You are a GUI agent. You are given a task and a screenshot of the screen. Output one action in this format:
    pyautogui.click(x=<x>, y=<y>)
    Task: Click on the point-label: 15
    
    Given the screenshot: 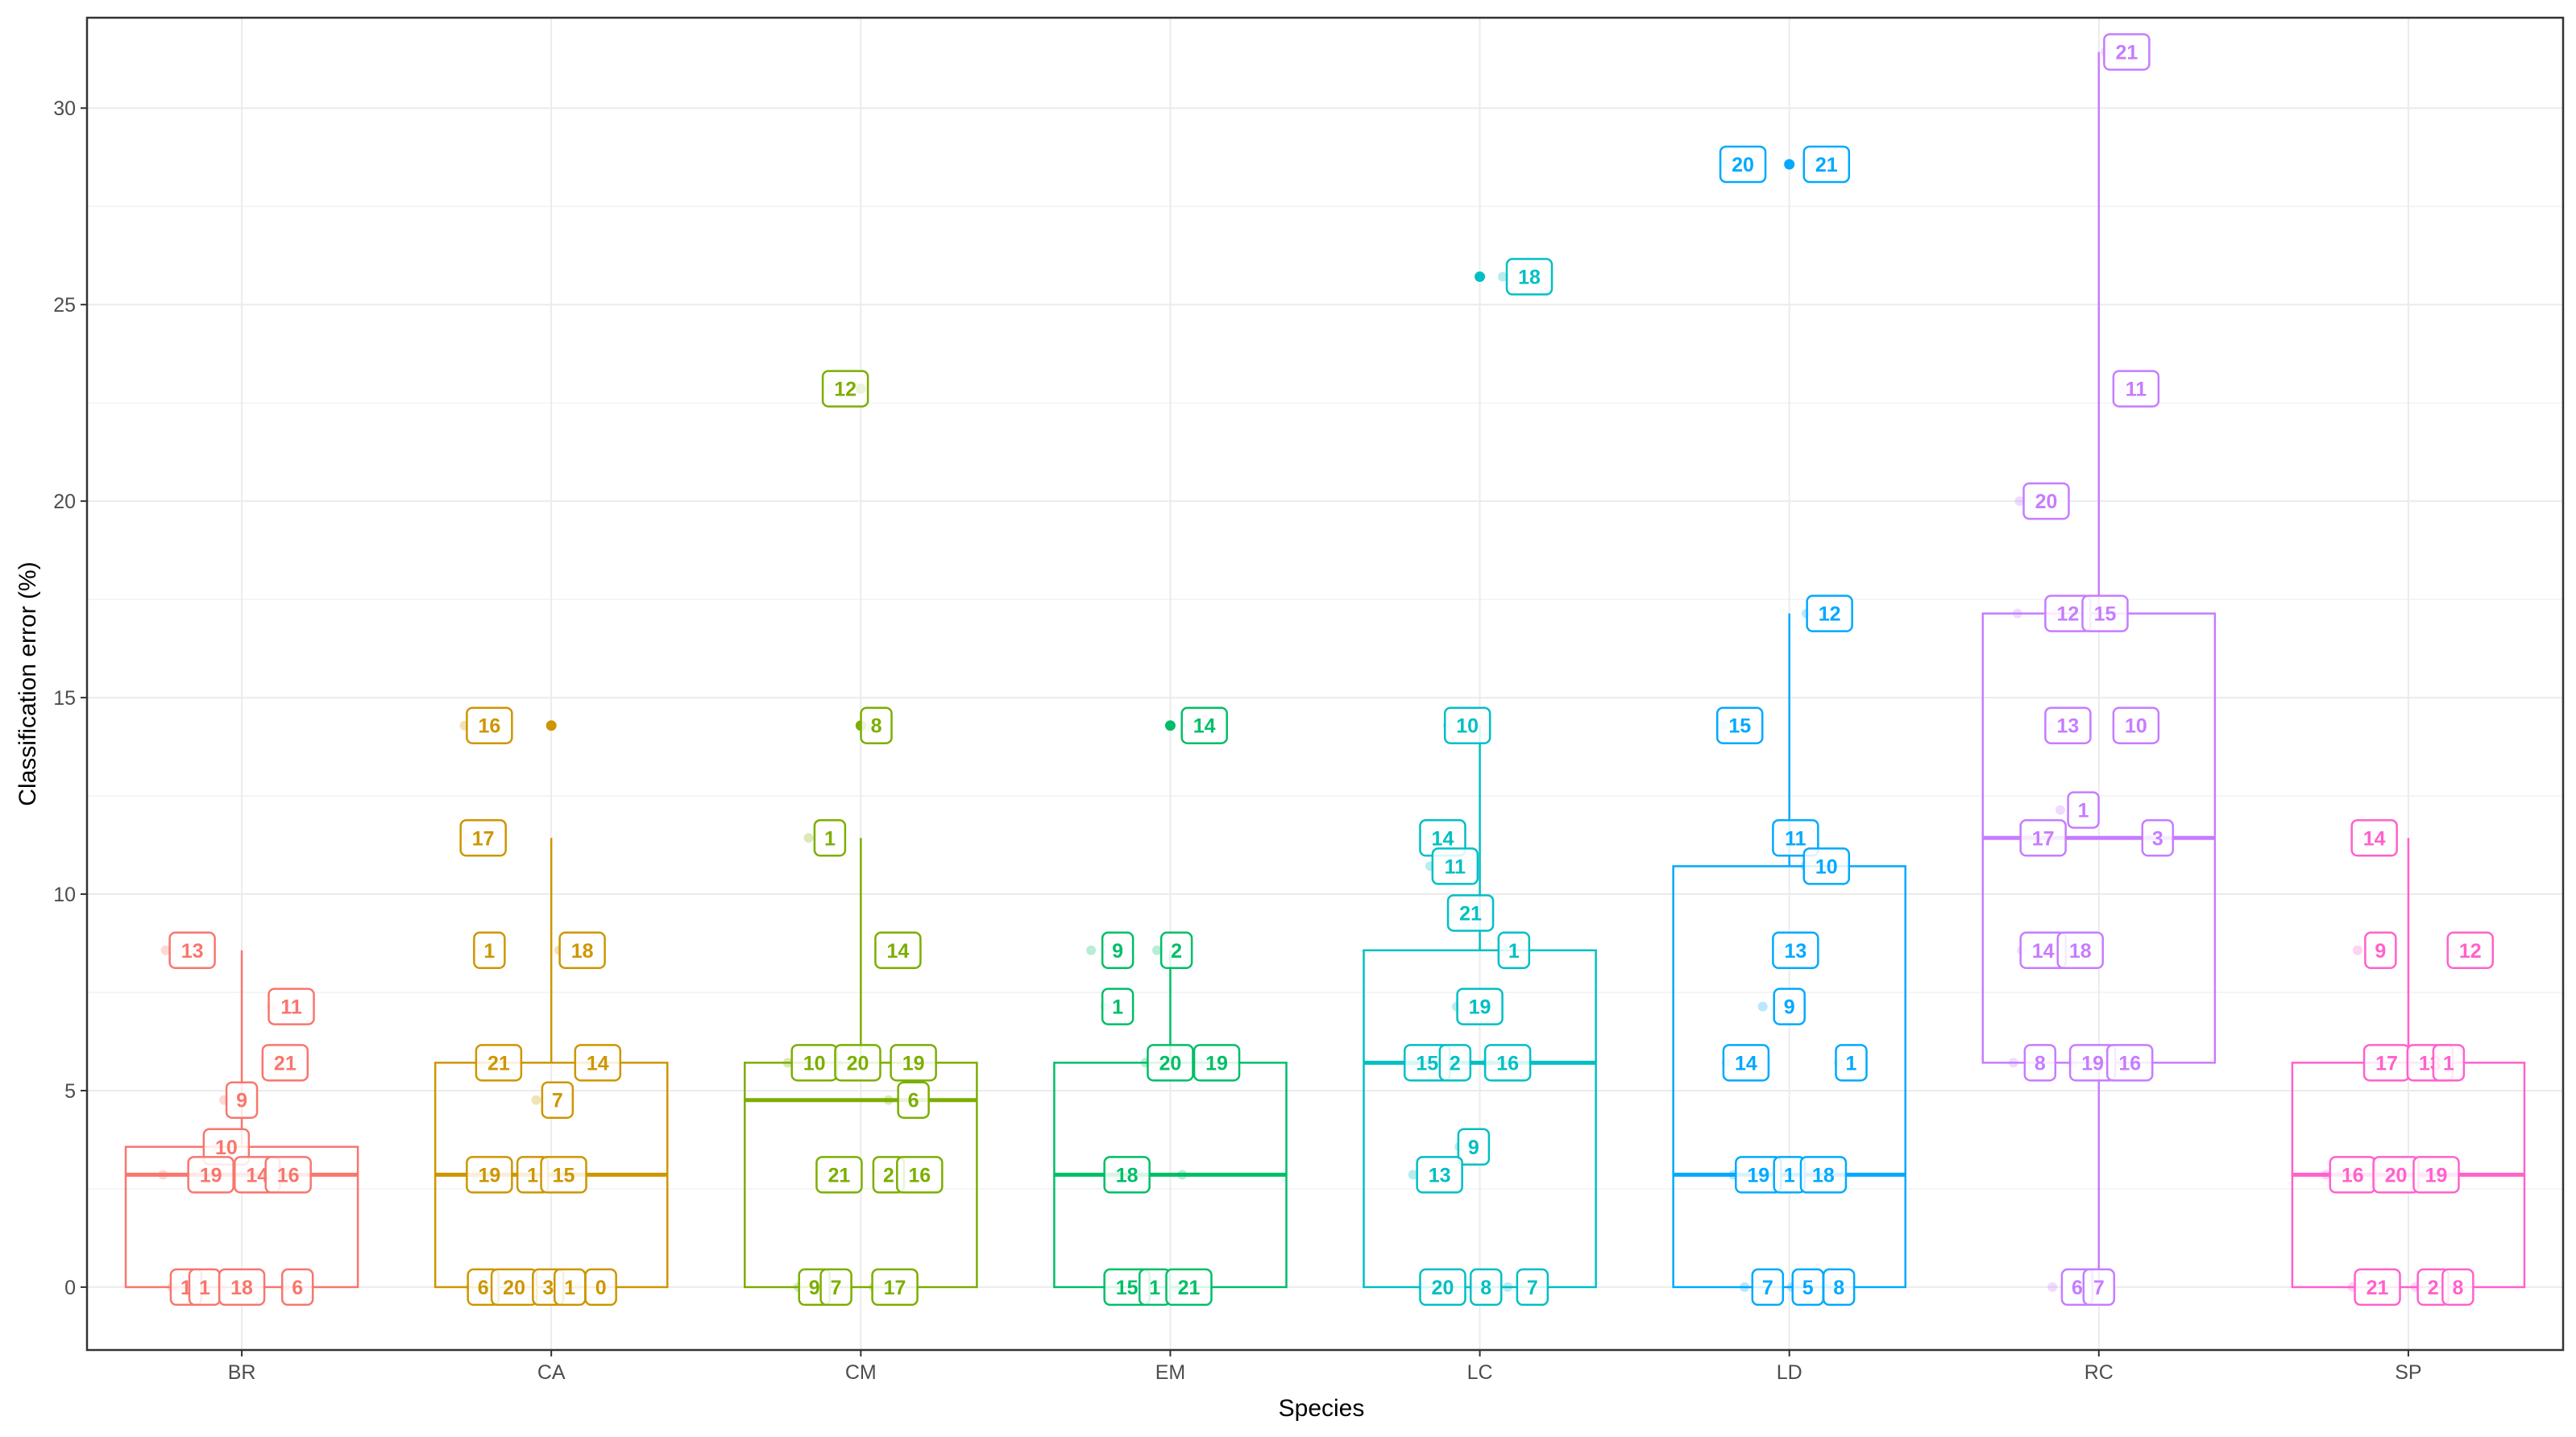 What is the action you would take?
    pyautogui.click(x=1127, y=1287)
    